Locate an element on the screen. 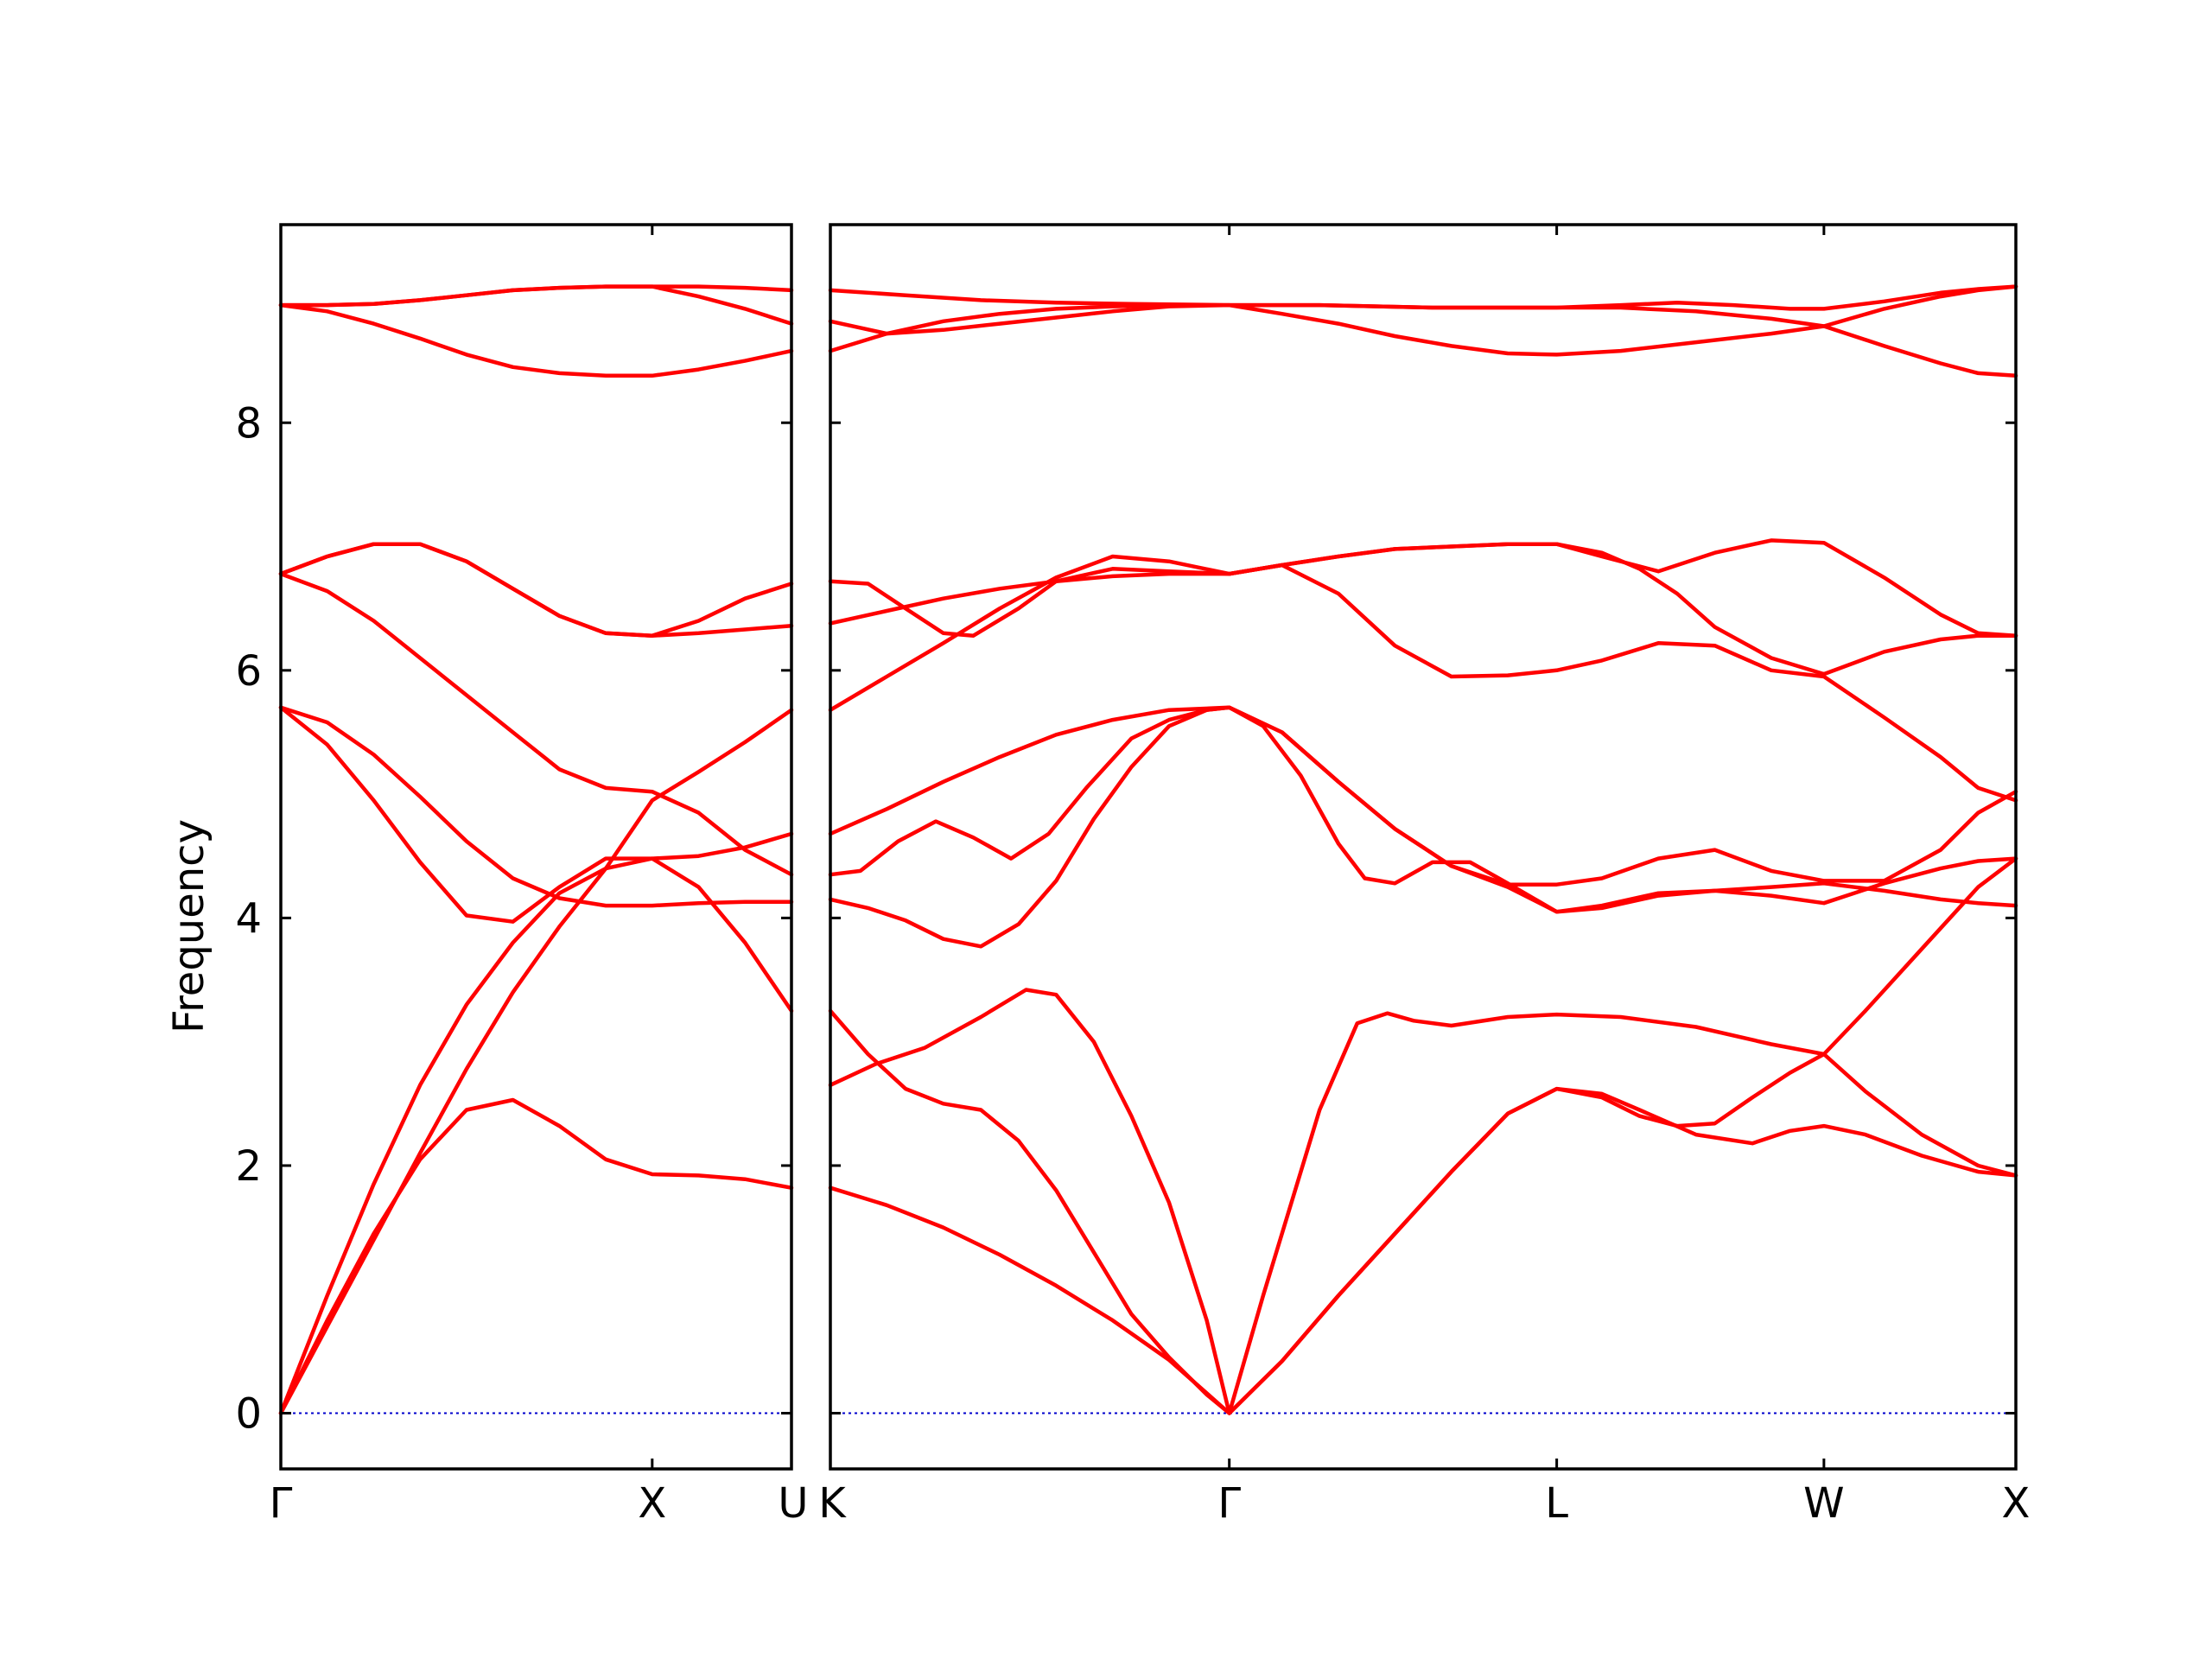  x-tick-label: W is located at coordinates (1823, 1503).